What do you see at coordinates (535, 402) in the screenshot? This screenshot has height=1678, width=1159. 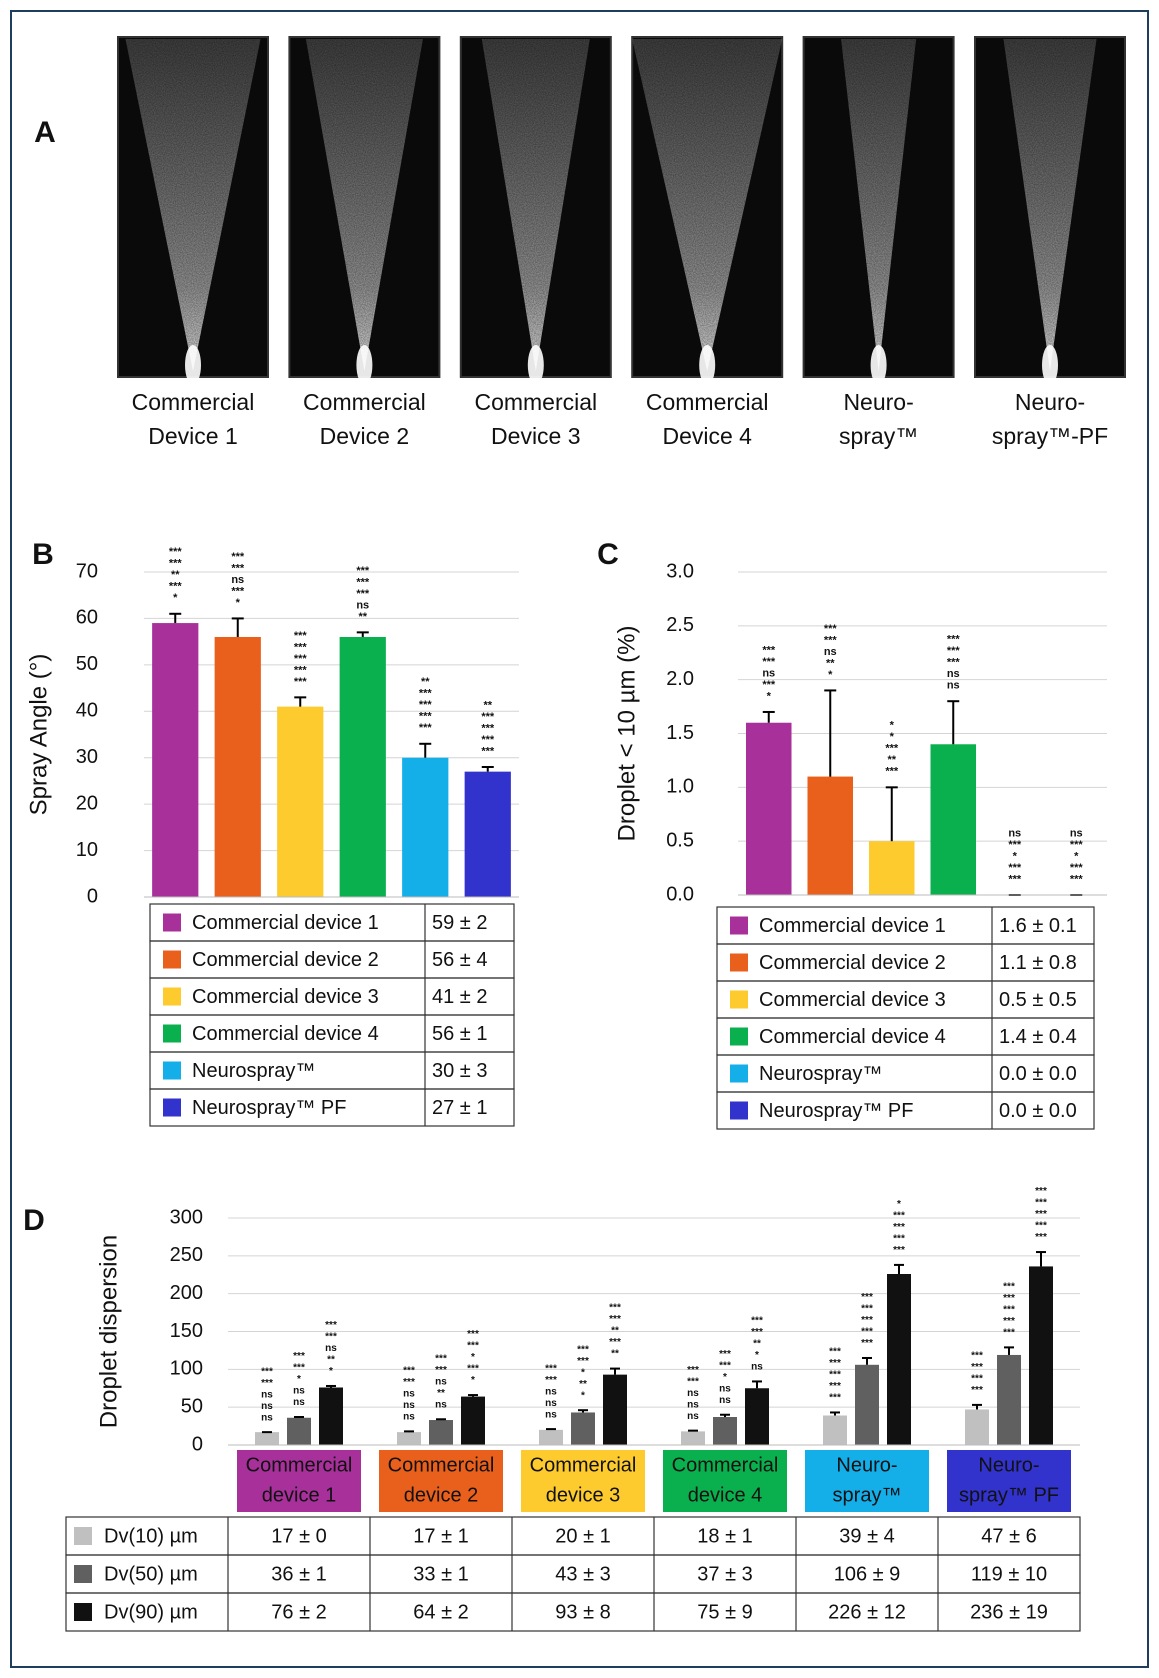 I see `device-label: Commercial` at bounding box center [535, 402].